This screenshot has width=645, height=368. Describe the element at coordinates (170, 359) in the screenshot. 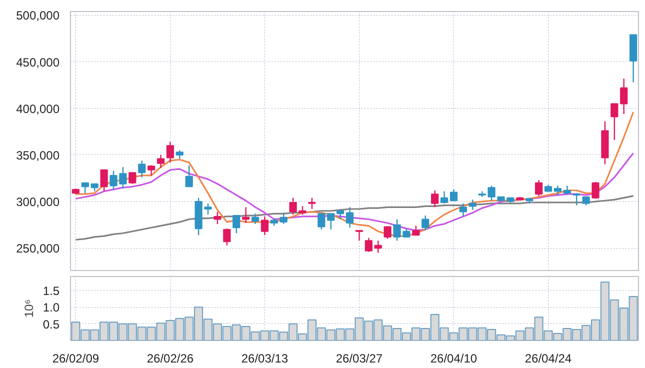

I see `x-tick-label: 26/02/26` at that location.